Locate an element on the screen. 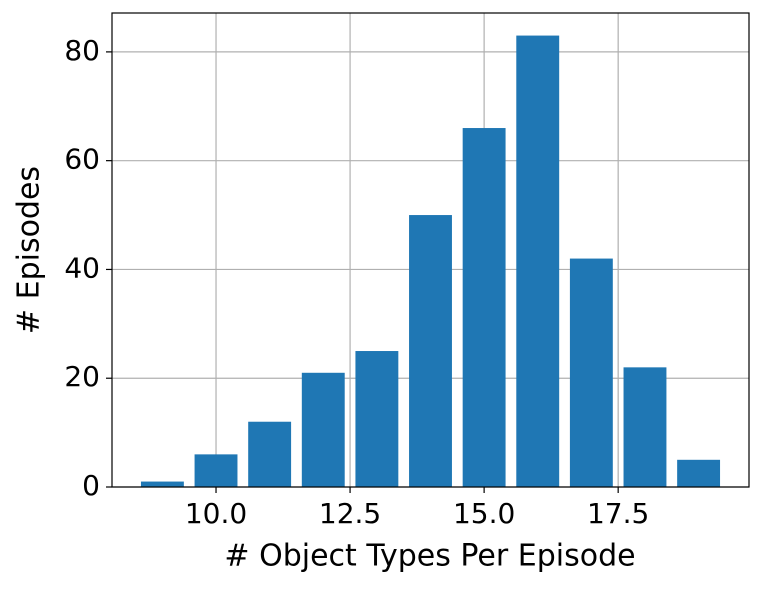 The image size is (762, 589). x-tick-label: 15.0 is located at coordinates (484, 513).